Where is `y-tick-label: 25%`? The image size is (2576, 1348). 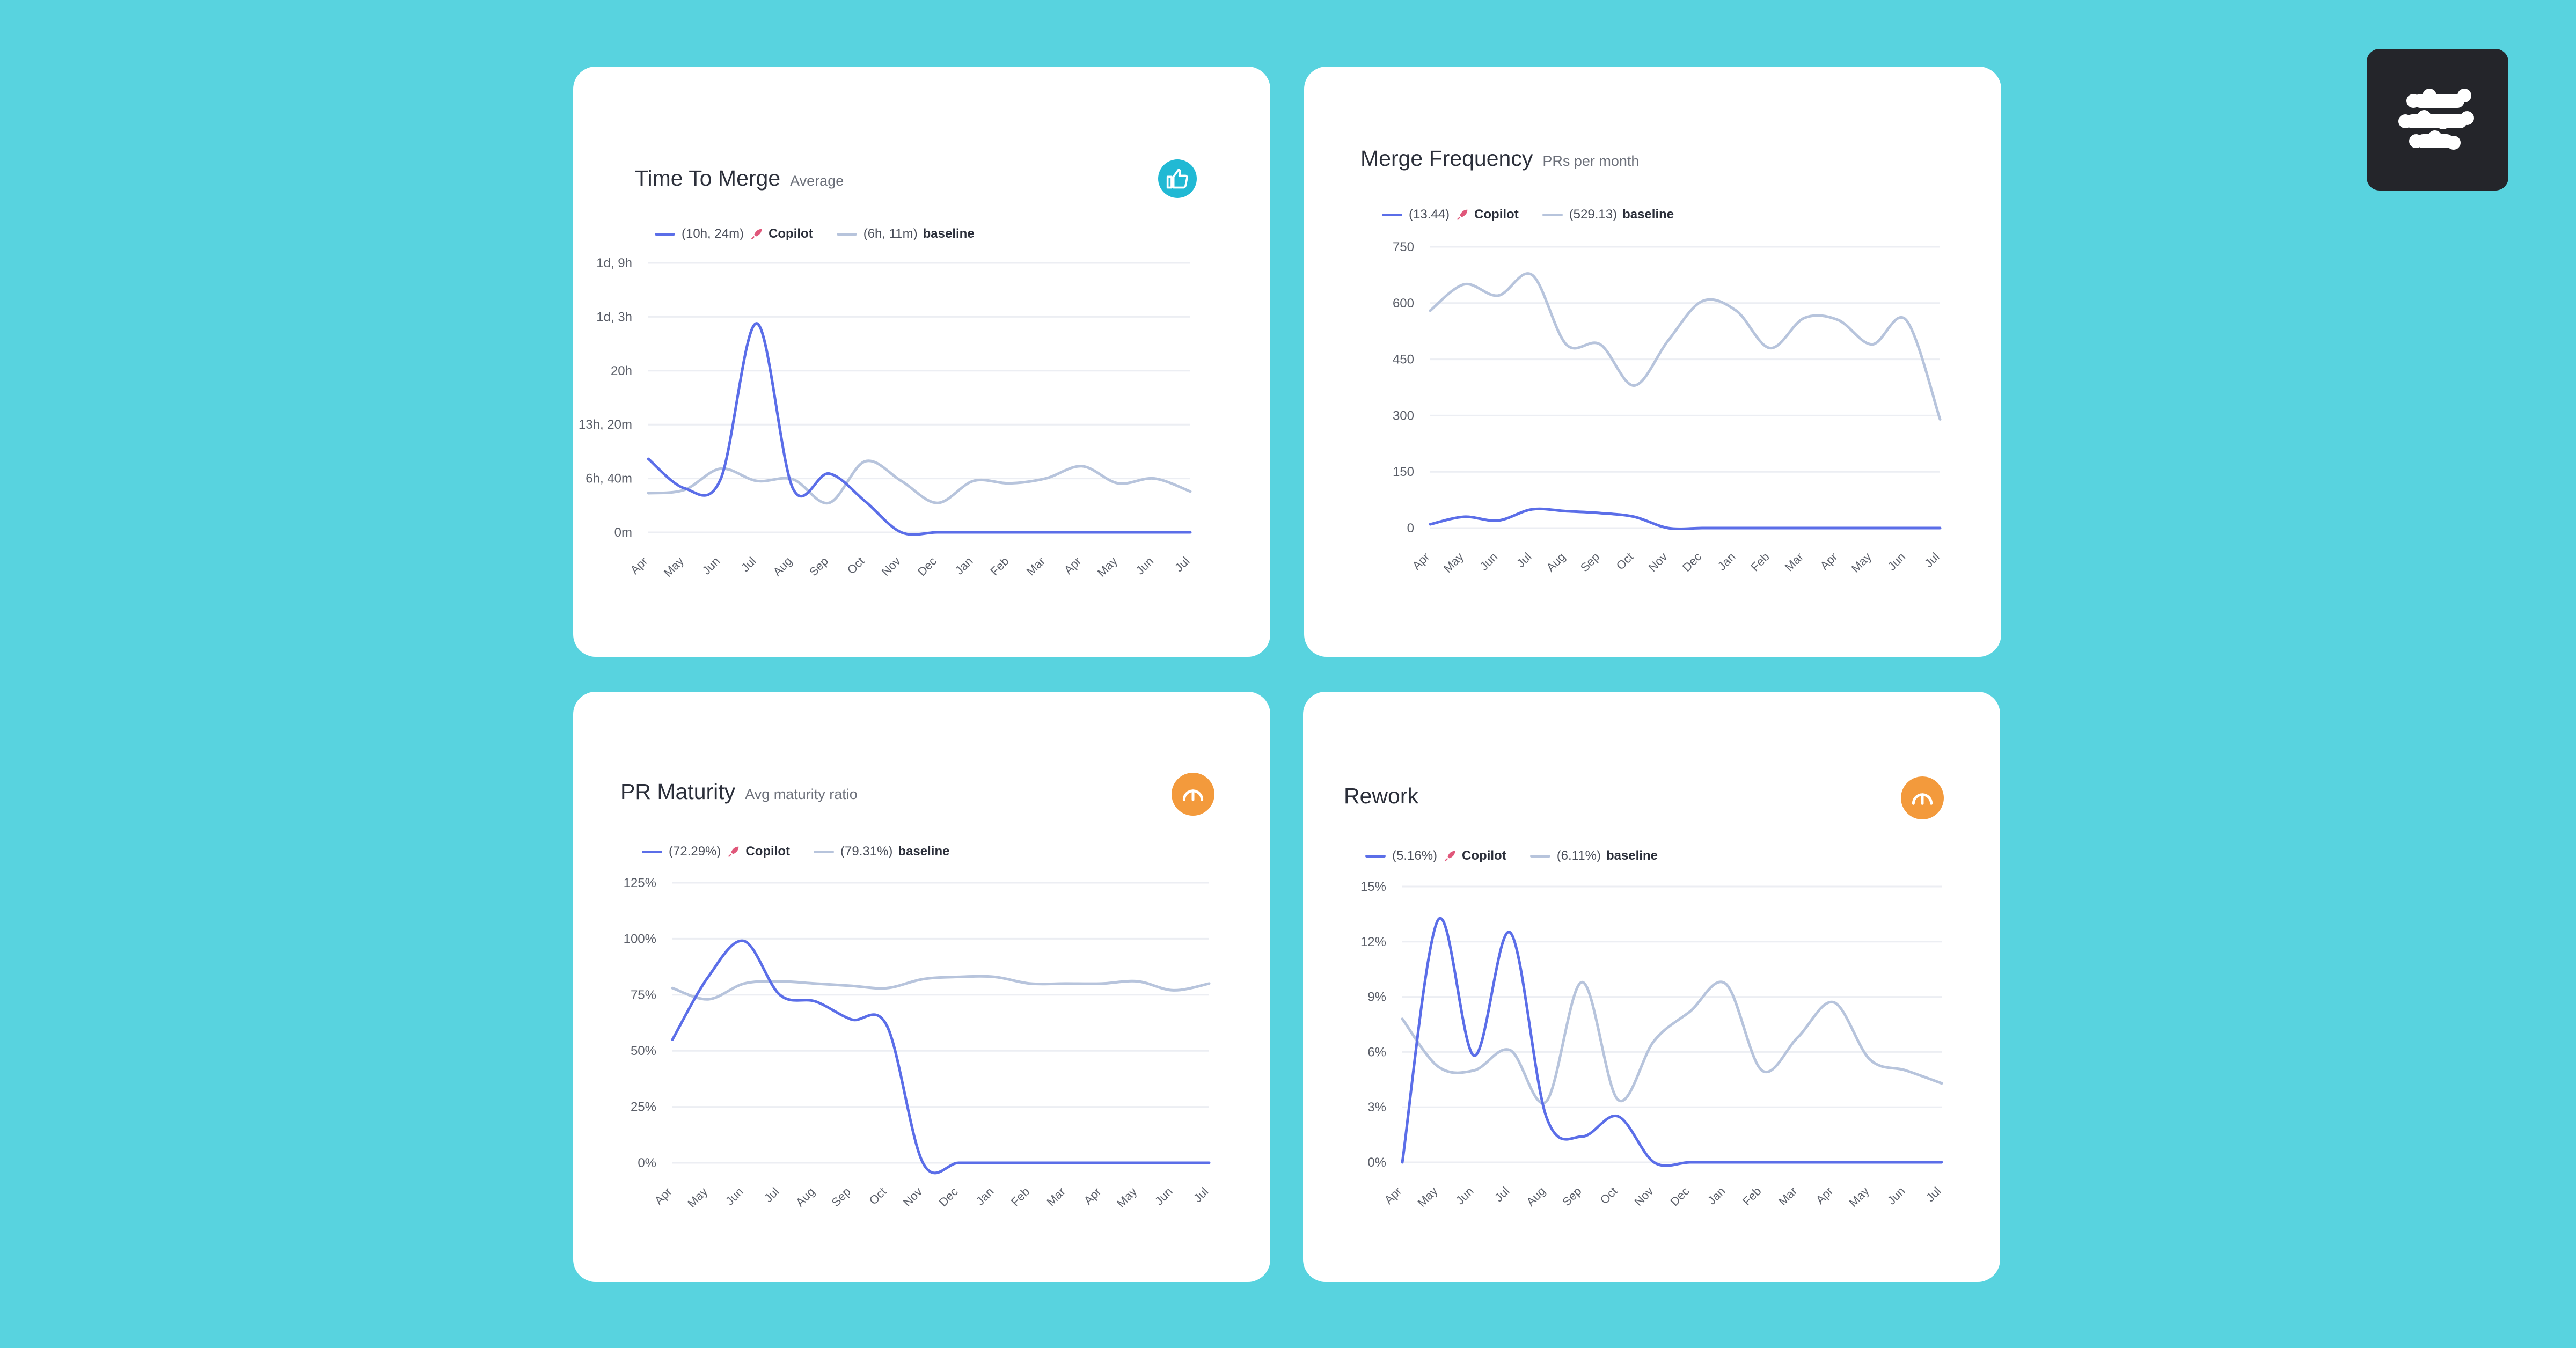
y-tick-label: 25% is located at coordinates (643, 1108).